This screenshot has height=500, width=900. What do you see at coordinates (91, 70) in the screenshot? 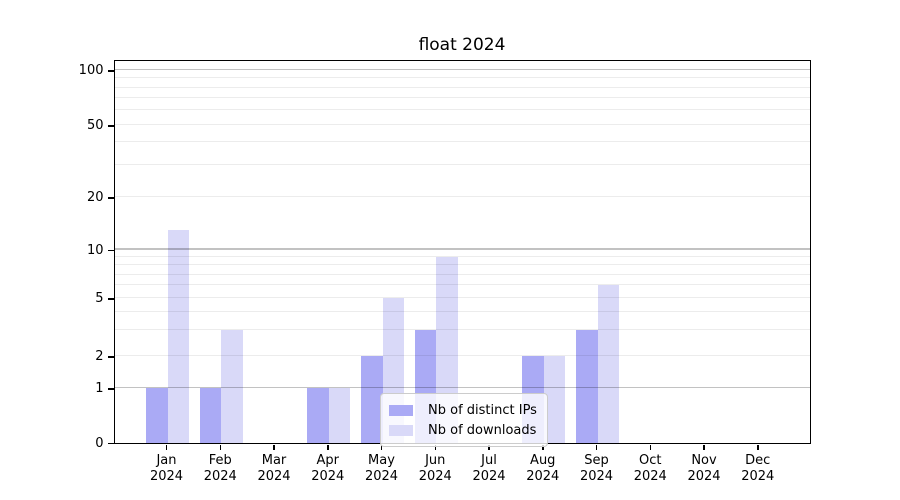
I see `y-tick-label: 100` at bounding box center [91, 70].